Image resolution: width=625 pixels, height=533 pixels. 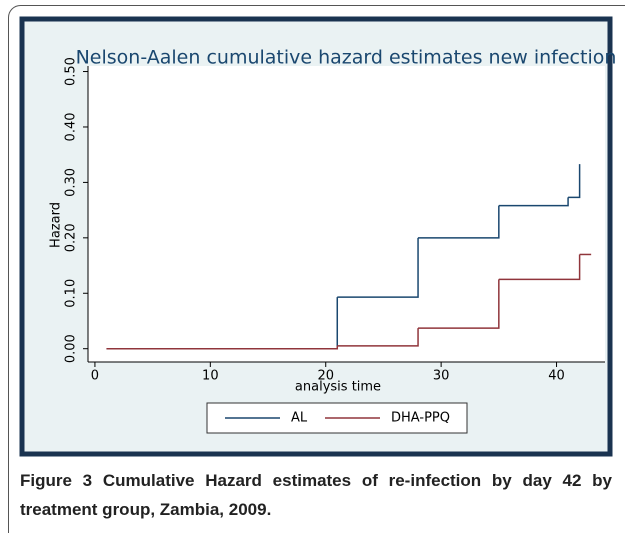 What do you see at coordinates (71, 293) in the screenshot?
I see `y-tick-label: 0.10` at bounding box center [71, 293].